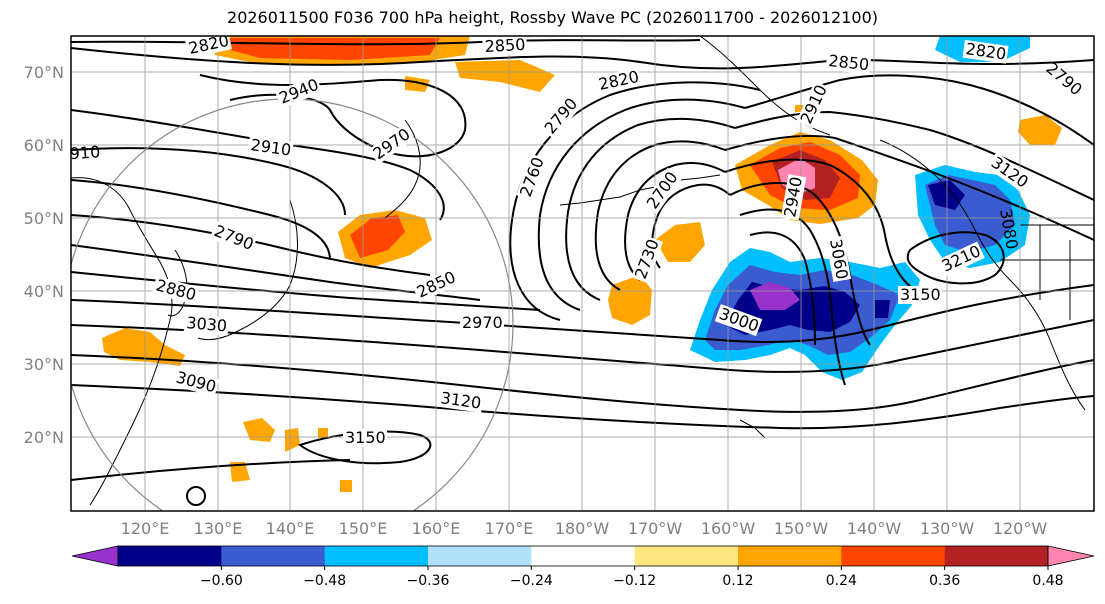  I want to click on coast-asia, so click(122, 341).